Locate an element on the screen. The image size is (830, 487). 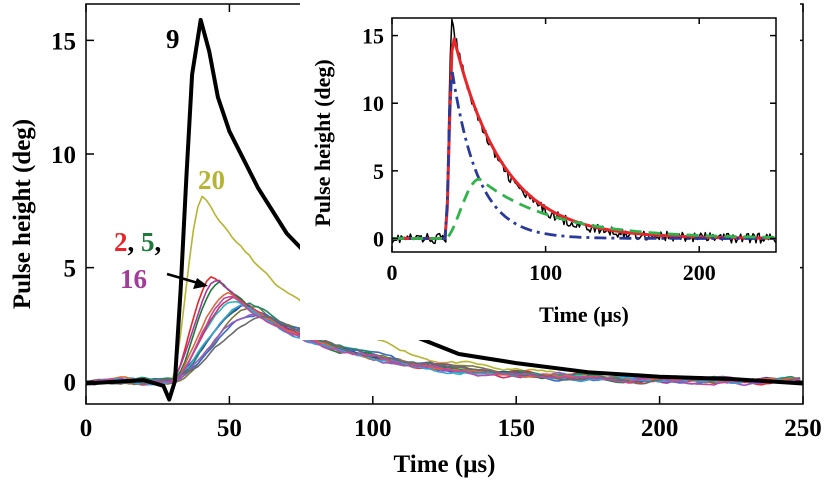
annotation-arrow-head is located at coordinates (200, 283).